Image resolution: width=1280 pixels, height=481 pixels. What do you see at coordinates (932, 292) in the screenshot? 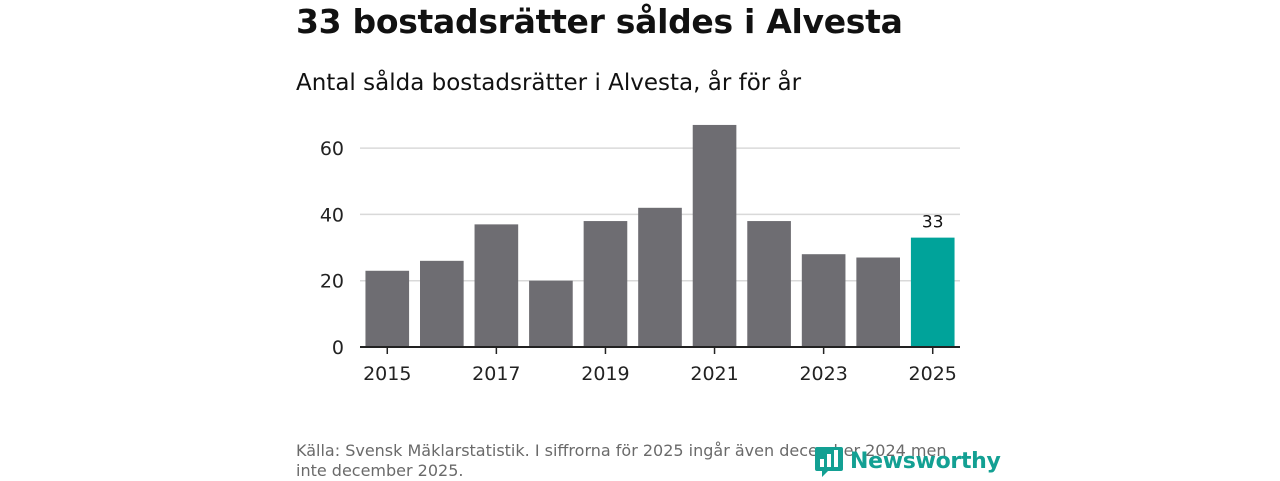
I see `bar-2025` at bounding box center [932, 292].